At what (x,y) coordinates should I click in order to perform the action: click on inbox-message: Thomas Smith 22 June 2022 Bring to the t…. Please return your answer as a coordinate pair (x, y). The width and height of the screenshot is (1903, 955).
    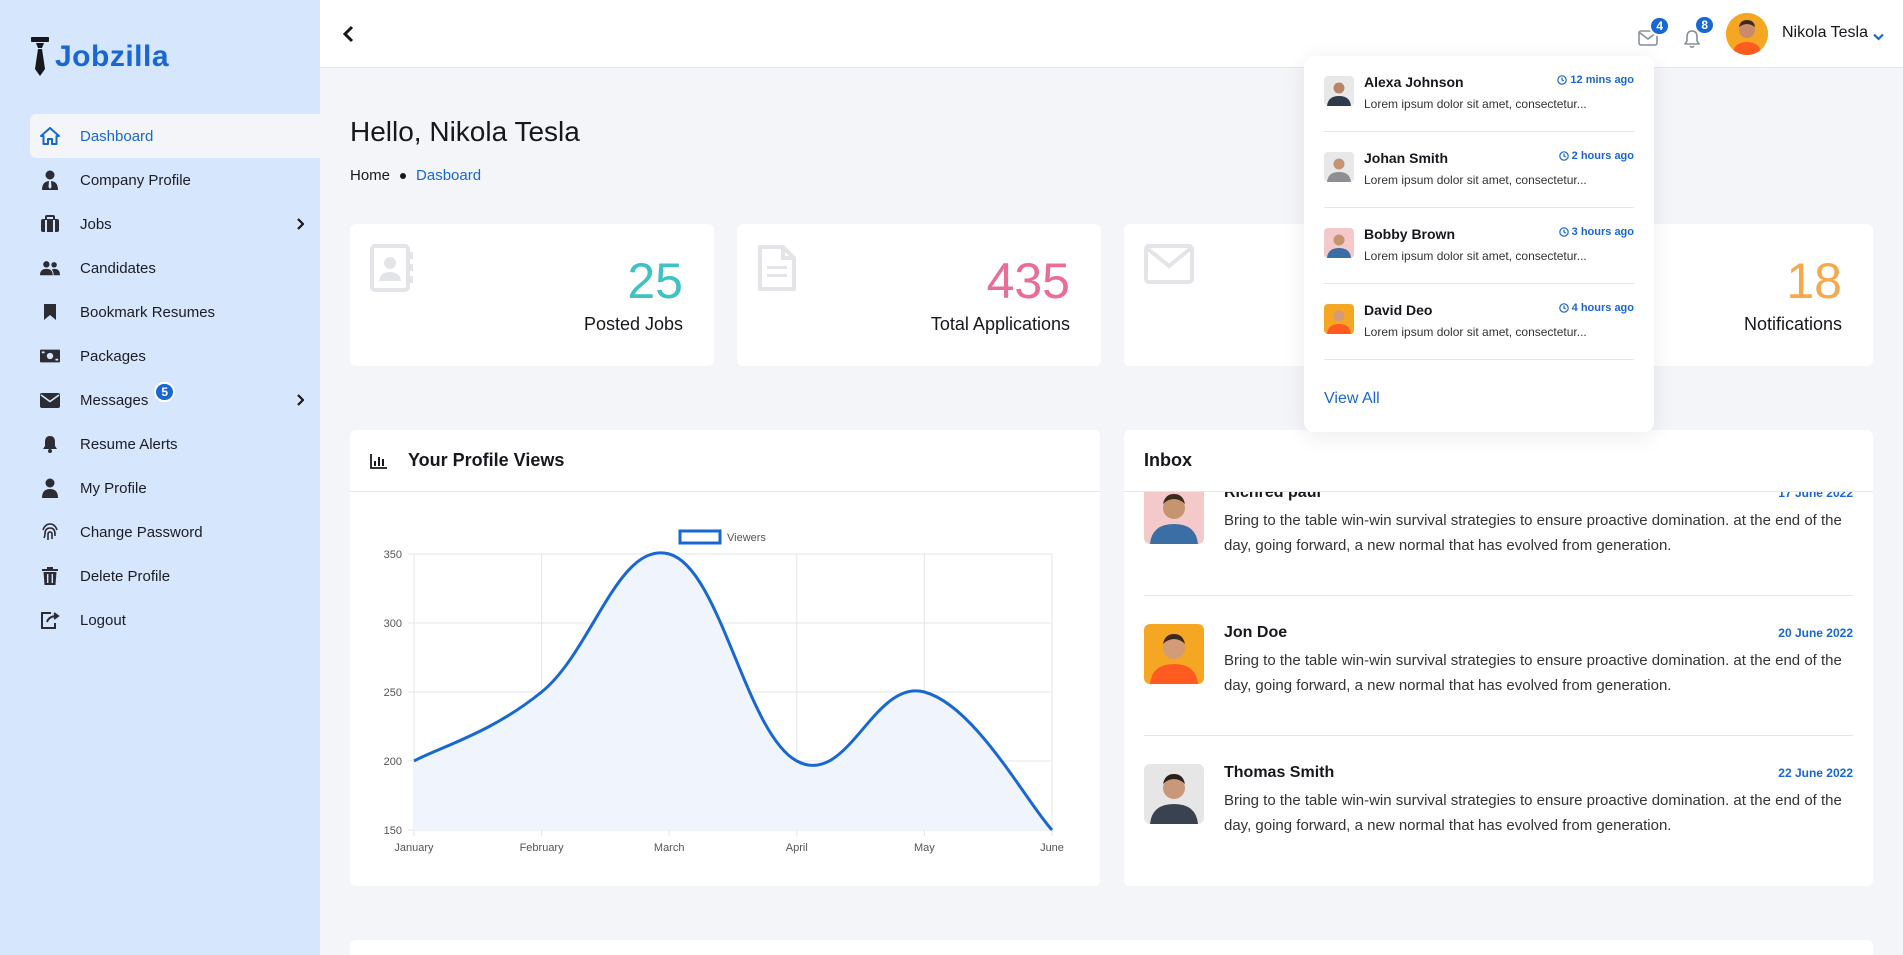
    Looking at the image, I should click on (1498, 806).